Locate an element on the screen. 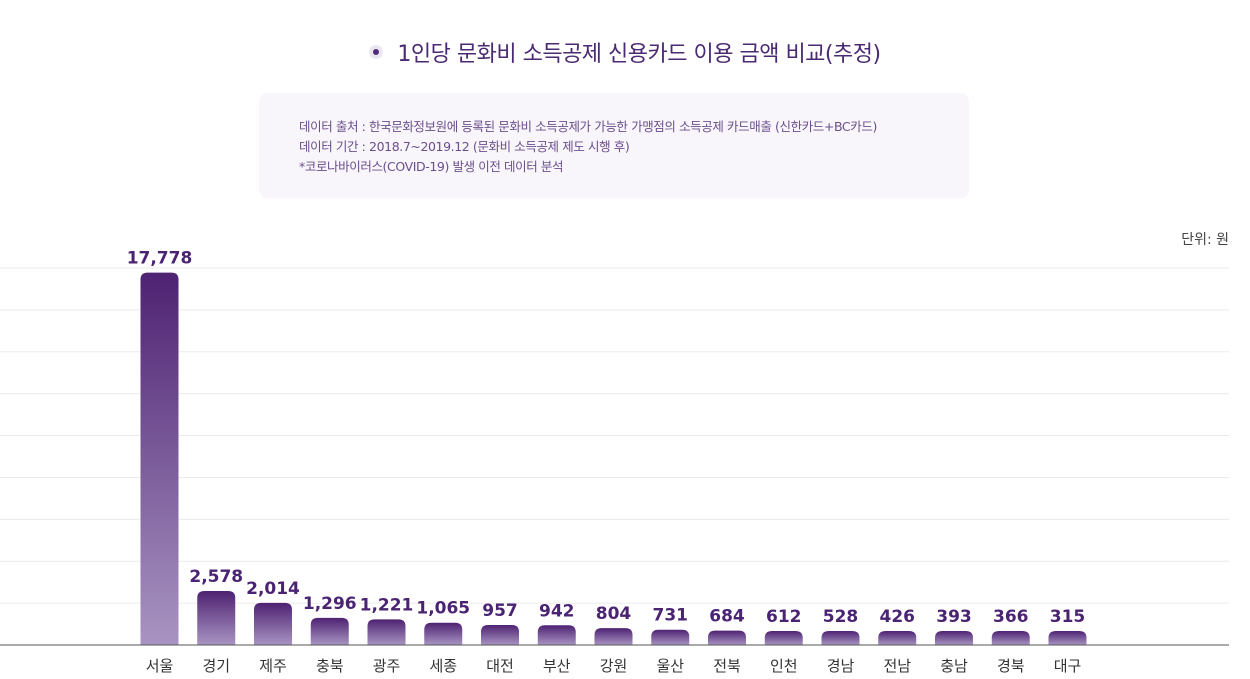  value-label: 731 is located at coordinates (671, 616).